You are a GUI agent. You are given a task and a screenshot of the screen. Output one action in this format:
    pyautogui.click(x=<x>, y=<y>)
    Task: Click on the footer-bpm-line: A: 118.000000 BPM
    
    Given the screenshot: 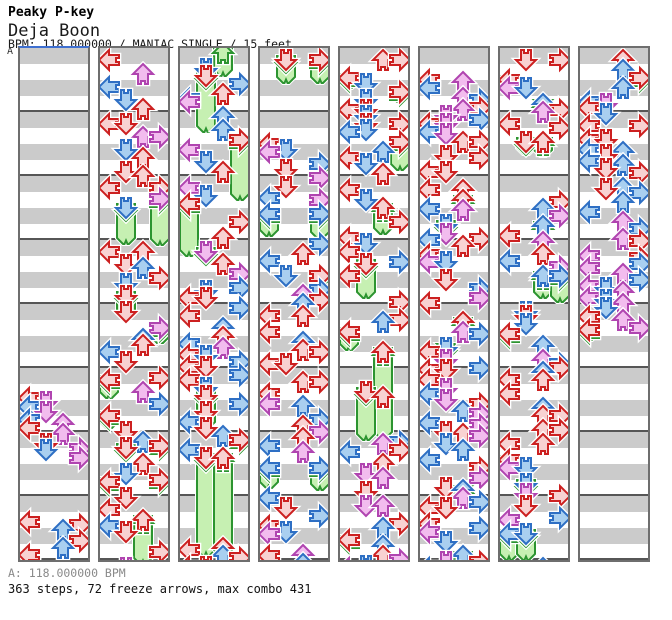 What is the action you would take?
    pyautogui.click(x=67, y=573)
    